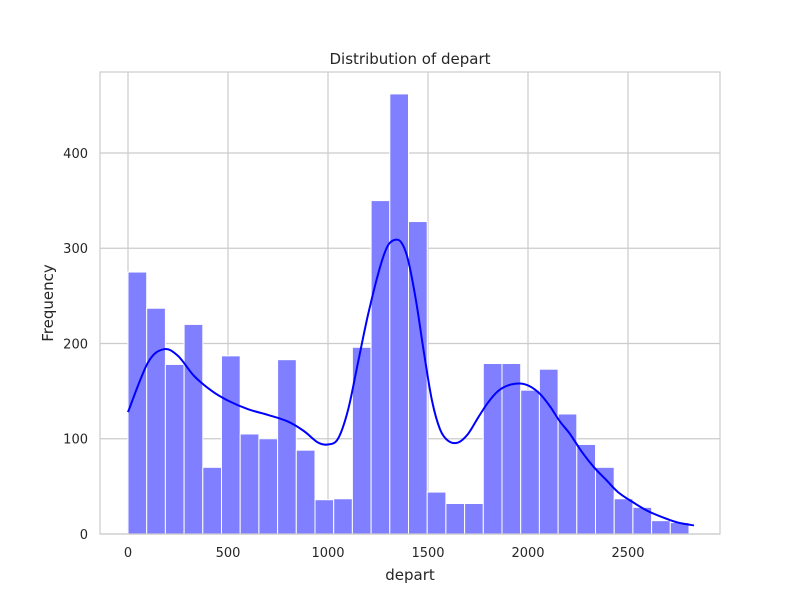  I want to click on y-tick-labels: 0 100 200 300 400, so click(75, 345).